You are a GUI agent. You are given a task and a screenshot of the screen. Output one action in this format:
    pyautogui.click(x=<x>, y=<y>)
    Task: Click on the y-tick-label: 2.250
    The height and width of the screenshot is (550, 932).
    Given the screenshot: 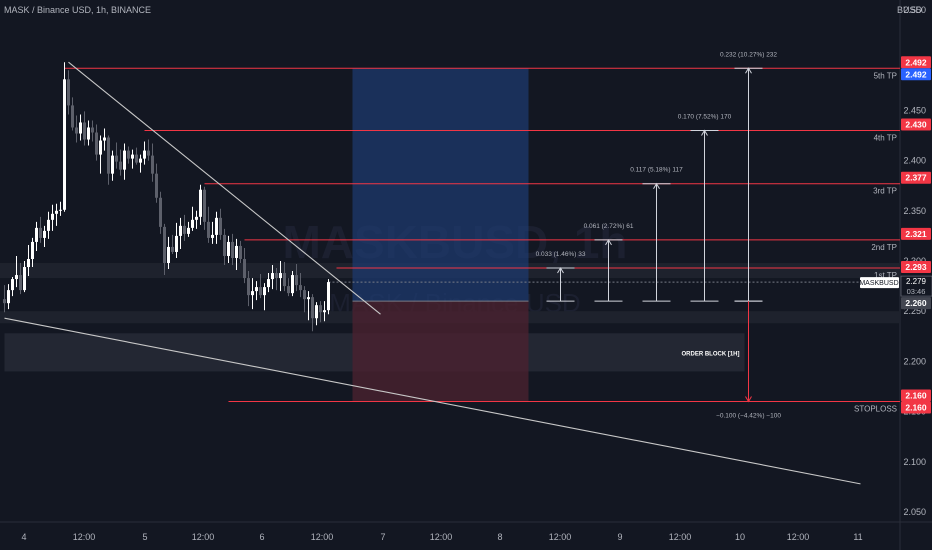 What is the action you would take?
    pyautogui.click(x=914, y=311)
    